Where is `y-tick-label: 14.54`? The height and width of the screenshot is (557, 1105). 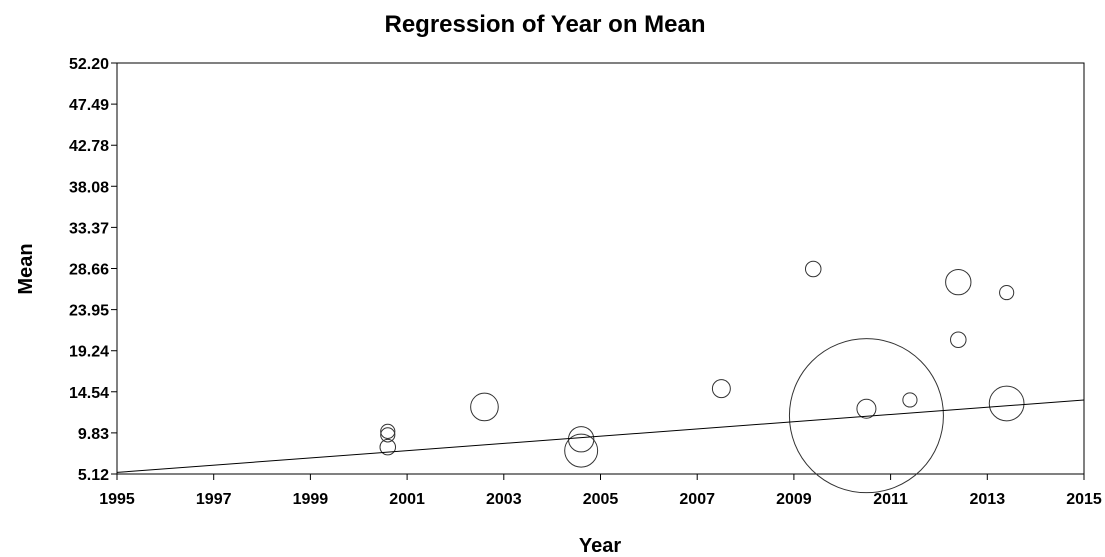
y-tick-label: 14.54 is located at coordinates (89, 393).